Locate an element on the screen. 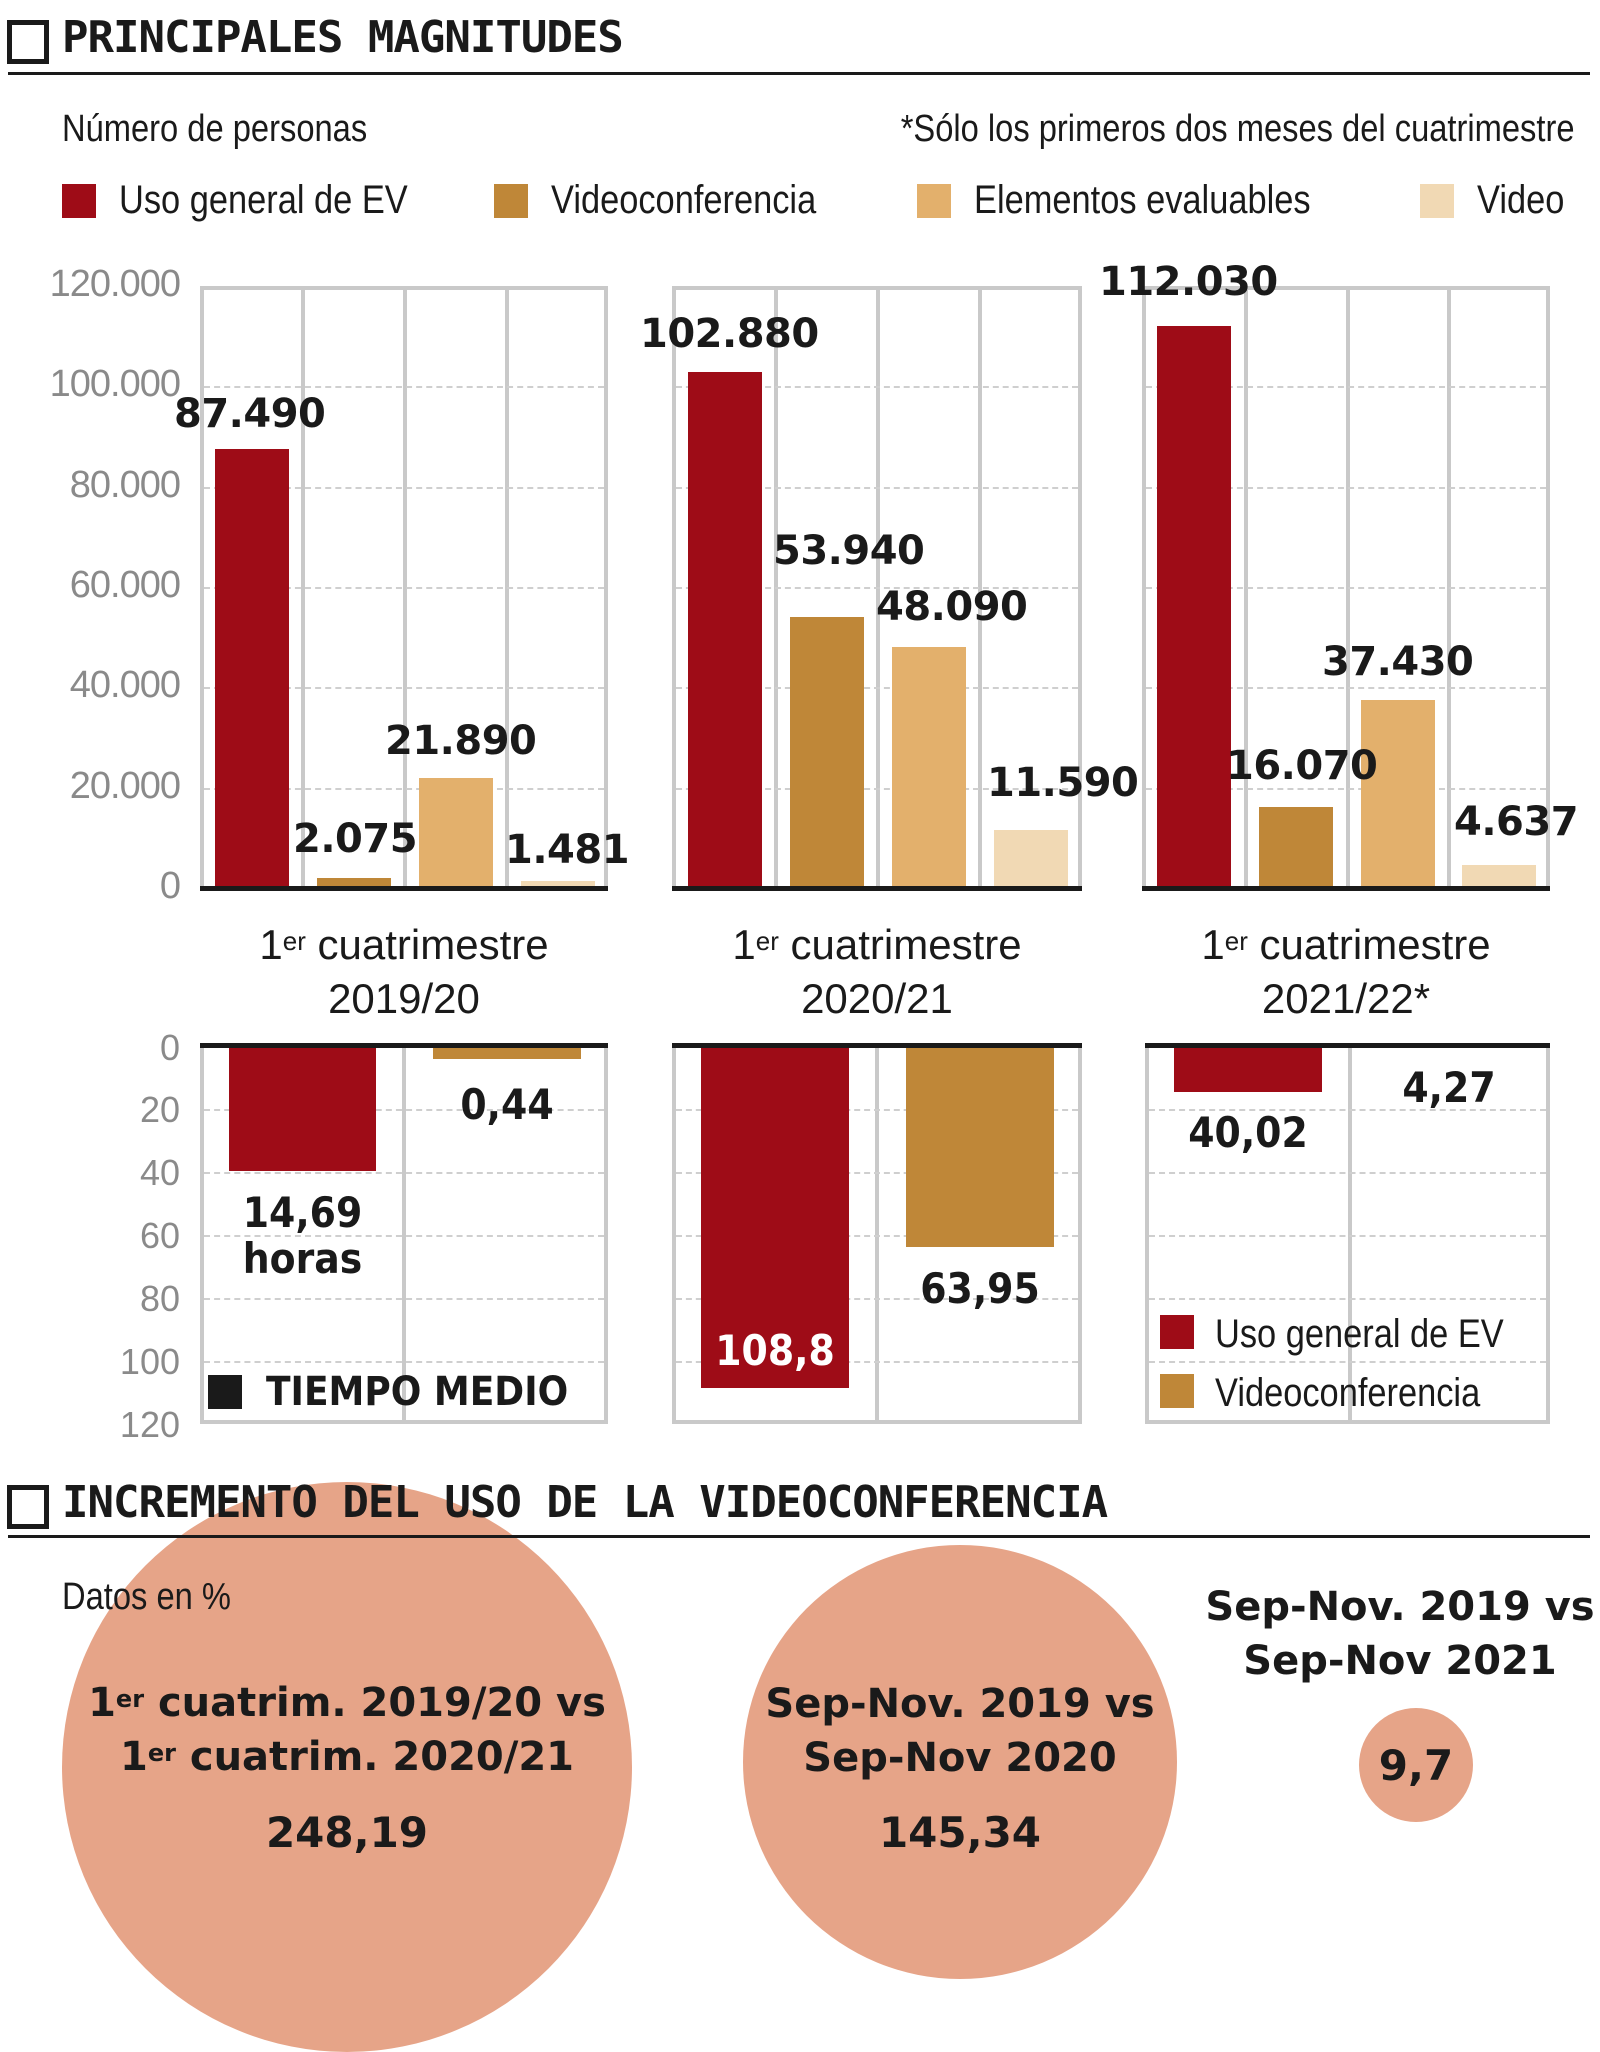  panel-frame is located at coordinates (1347, 1235).